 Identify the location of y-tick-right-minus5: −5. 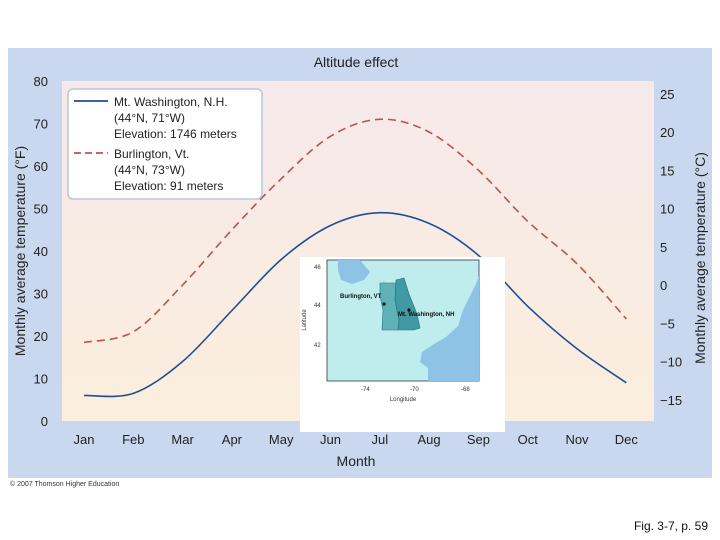
(667, 323).